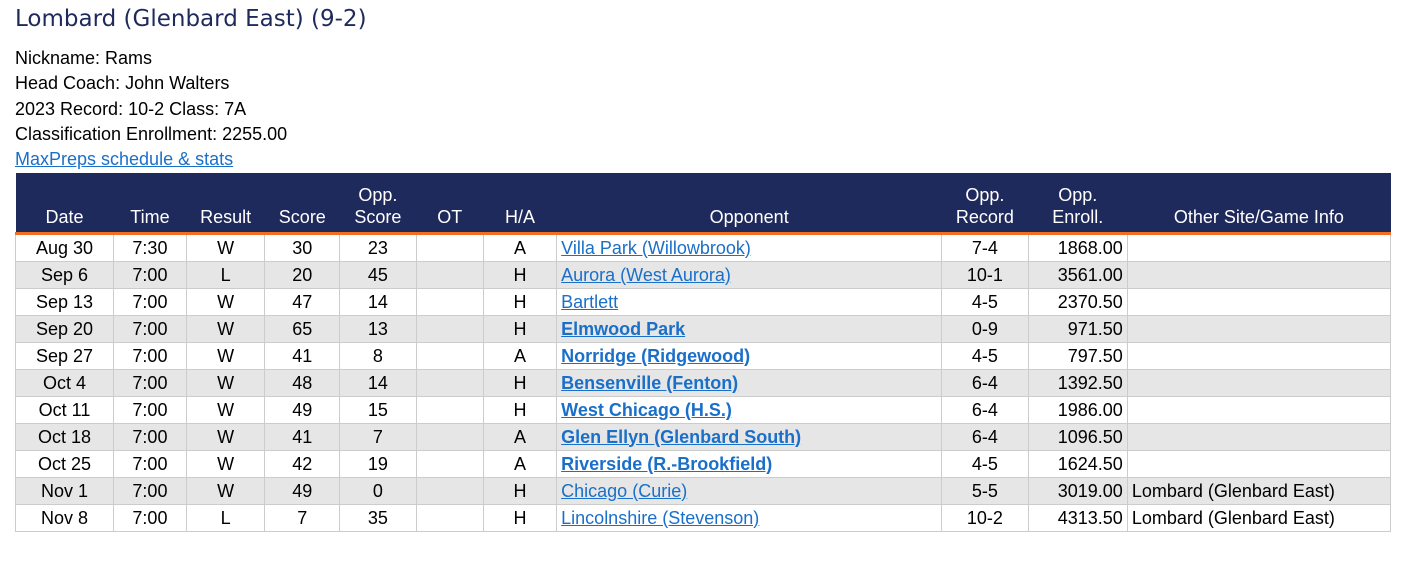 This screenshot has width=1407, height=564. Describe the element at coordinates (302, 204) in the screenshot. I see `column-header: Score` at that location.